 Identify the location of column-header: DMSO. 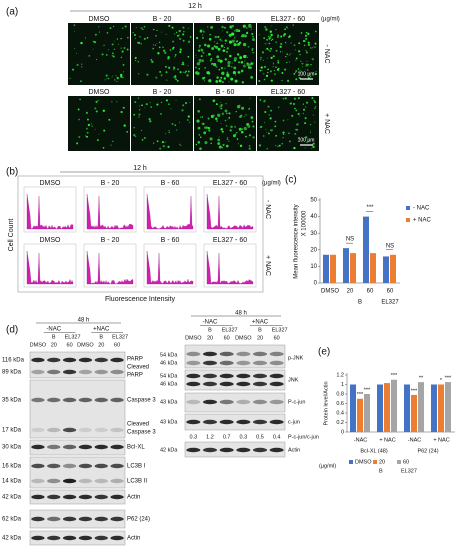
(100, 92).